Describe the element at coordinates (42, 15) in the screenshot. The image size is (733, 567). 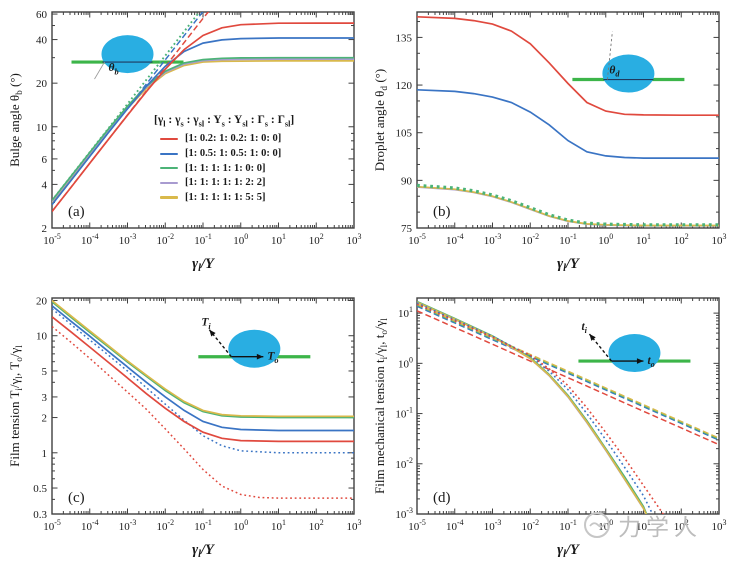
I see `svg-text: 60` at that location.